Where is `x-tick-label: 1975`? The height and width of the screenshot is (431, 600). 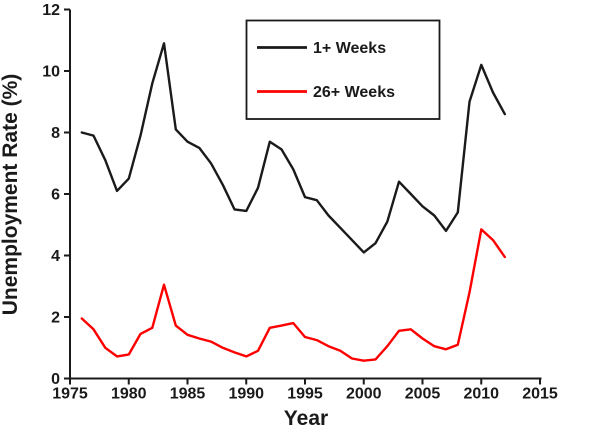 x-tick-label: 1975 is located at coordinates (70, 394).